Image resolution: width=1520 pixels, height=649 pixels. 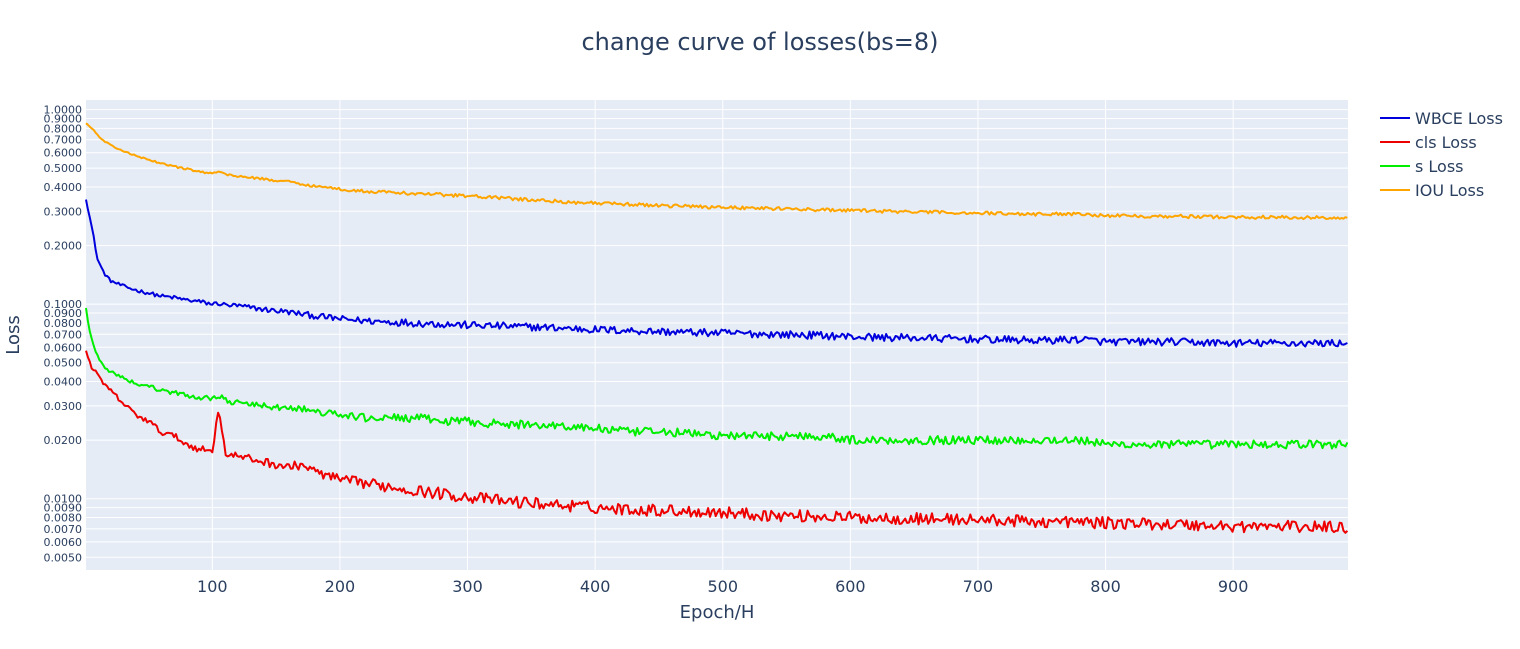 What do you see at coordinates (63, 499) in the screenshot?
I see `y-tick-label: 0.0100` at bounding box center [63, 499].